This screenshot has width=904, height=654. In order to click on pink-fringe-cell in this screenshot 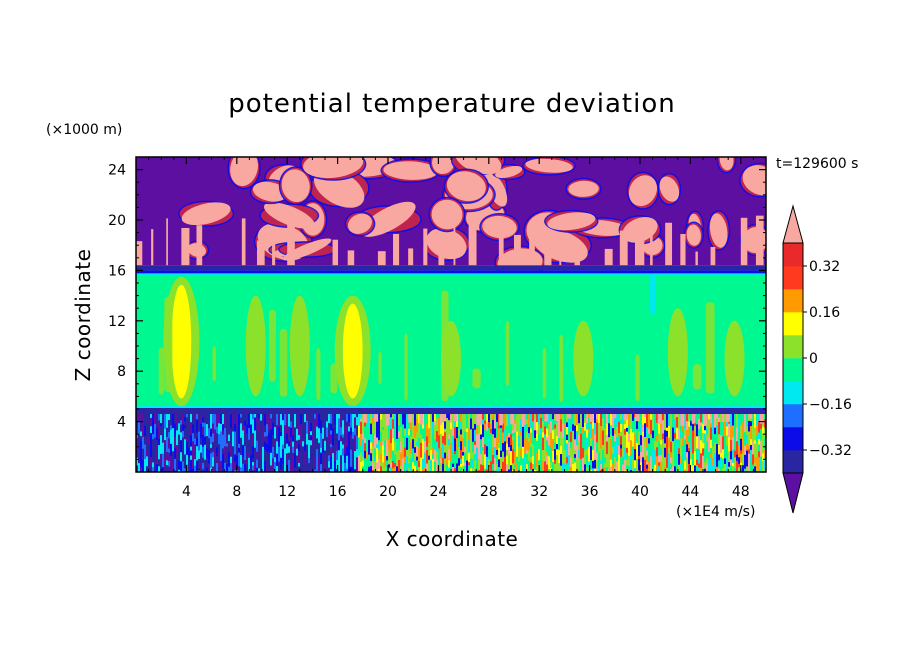, I will do `click(750, 416)`.